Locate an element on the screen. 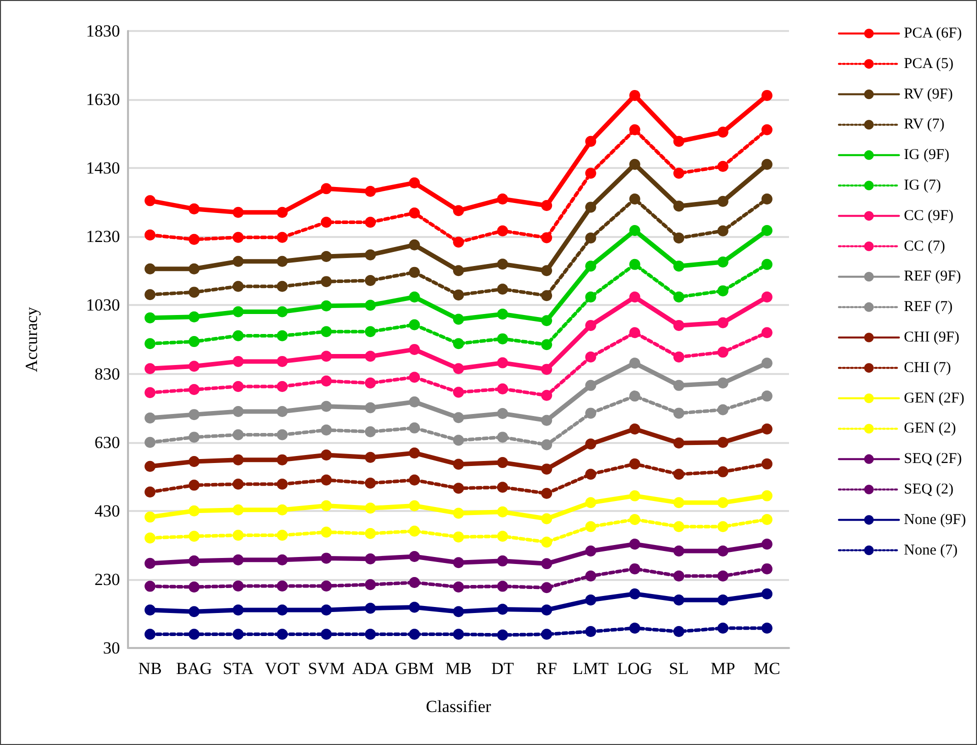  legend-label: REF (7) is located at coordinates (928, 307).